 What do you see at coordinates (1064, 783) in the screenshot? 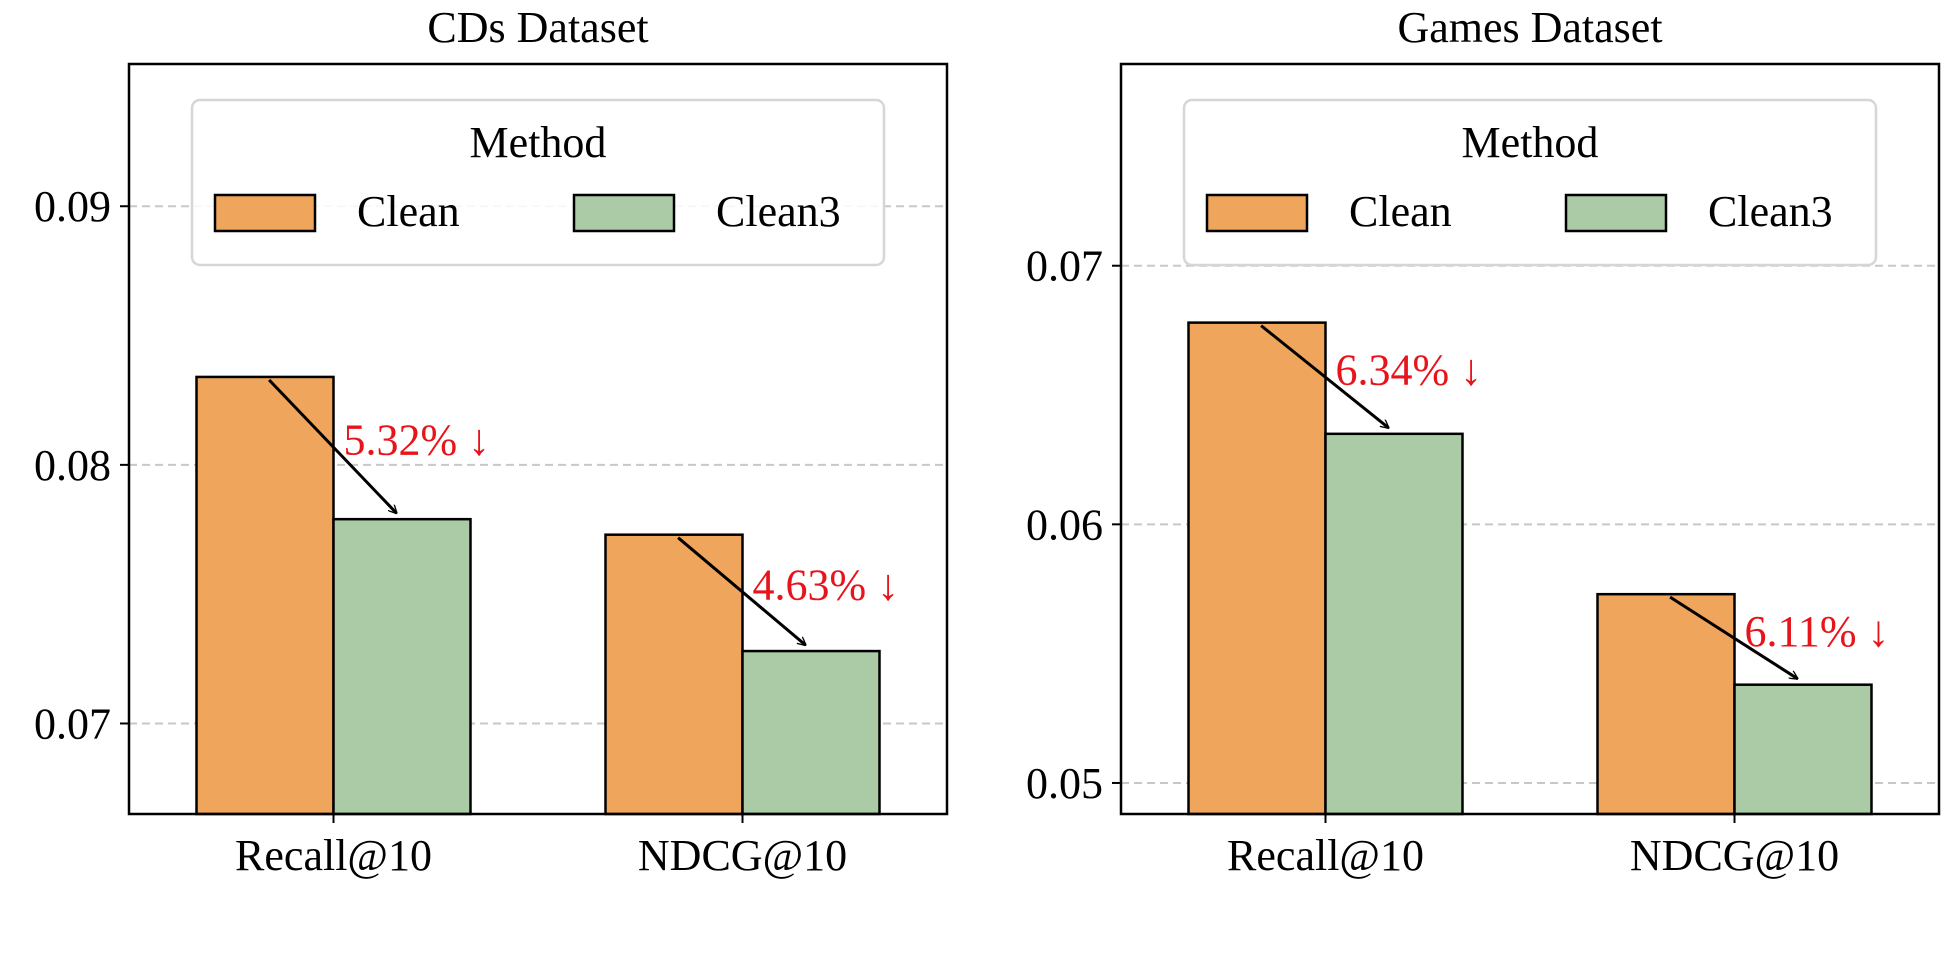
I see `y-tick-label: 0.05` at bounding box center [1064, 783].